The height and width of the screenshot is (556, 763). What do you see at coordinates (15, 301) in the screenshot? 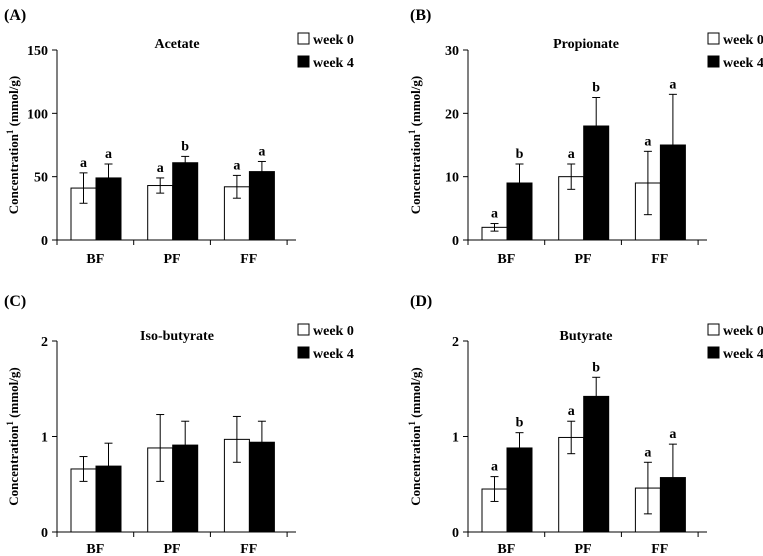
I see `panel-label: (C)` at bounding box center [15, 301].